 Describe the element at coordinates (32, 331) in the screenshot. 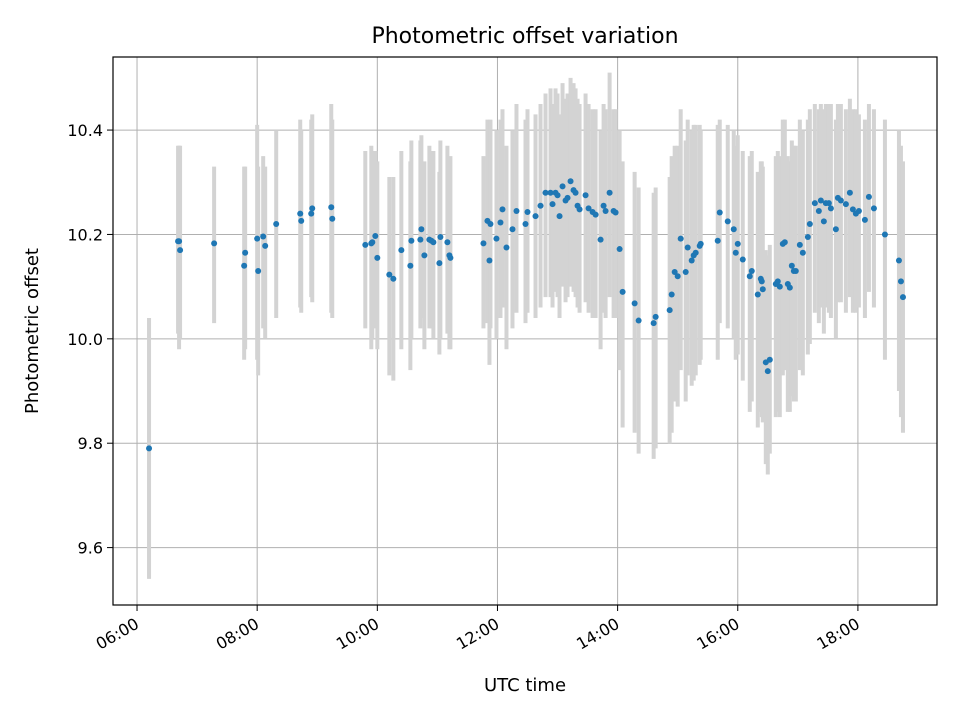

I see `y-axis-label: Photometric offset` at that location.